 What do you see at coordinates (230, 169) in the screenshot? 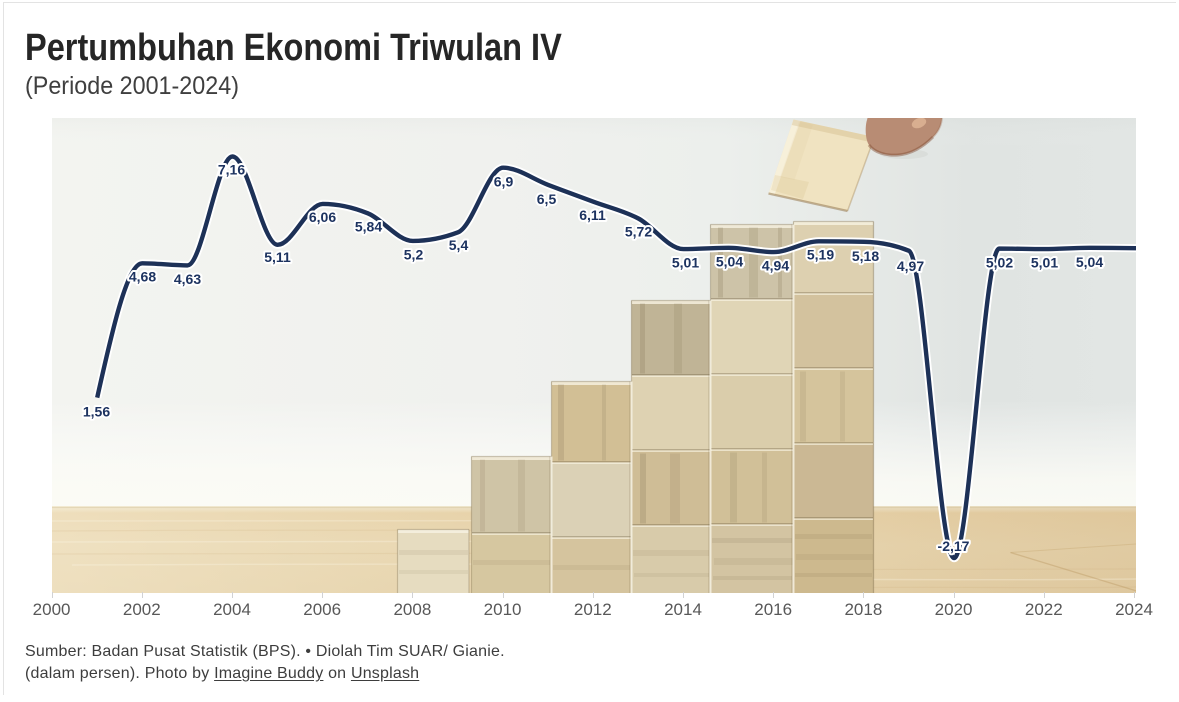
I see `svg-text: 7,16` at bounding box center [230, 169].